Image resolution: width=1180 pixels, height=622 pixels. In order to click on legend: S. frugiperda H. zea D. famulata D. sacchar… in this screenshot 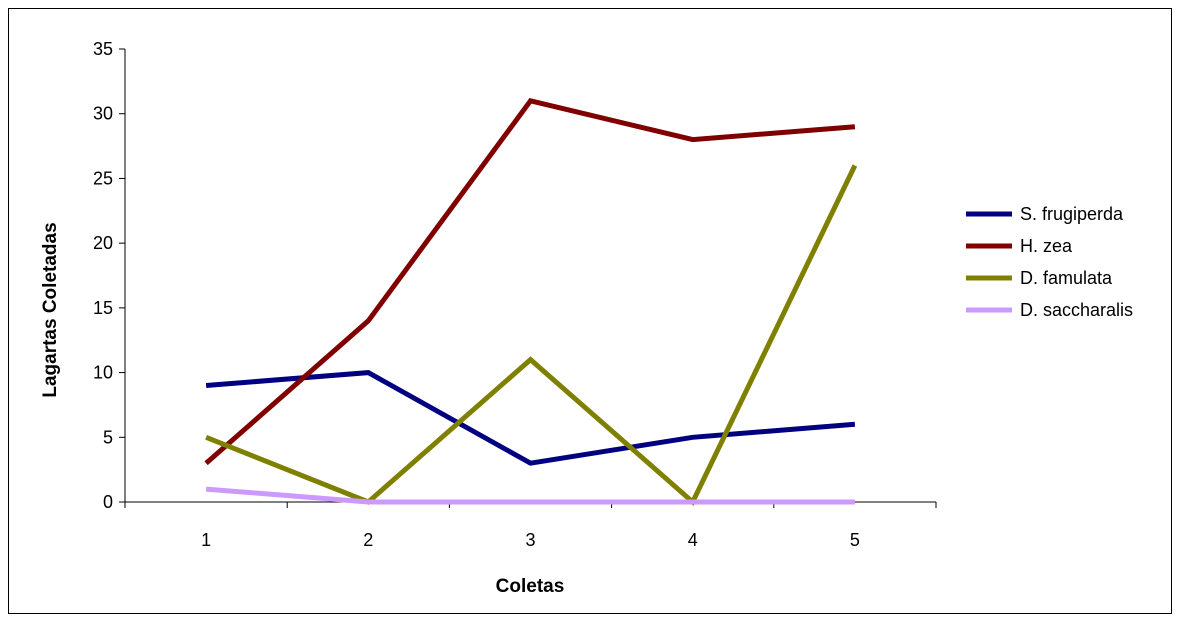, I will do `click(1049, 262)`.